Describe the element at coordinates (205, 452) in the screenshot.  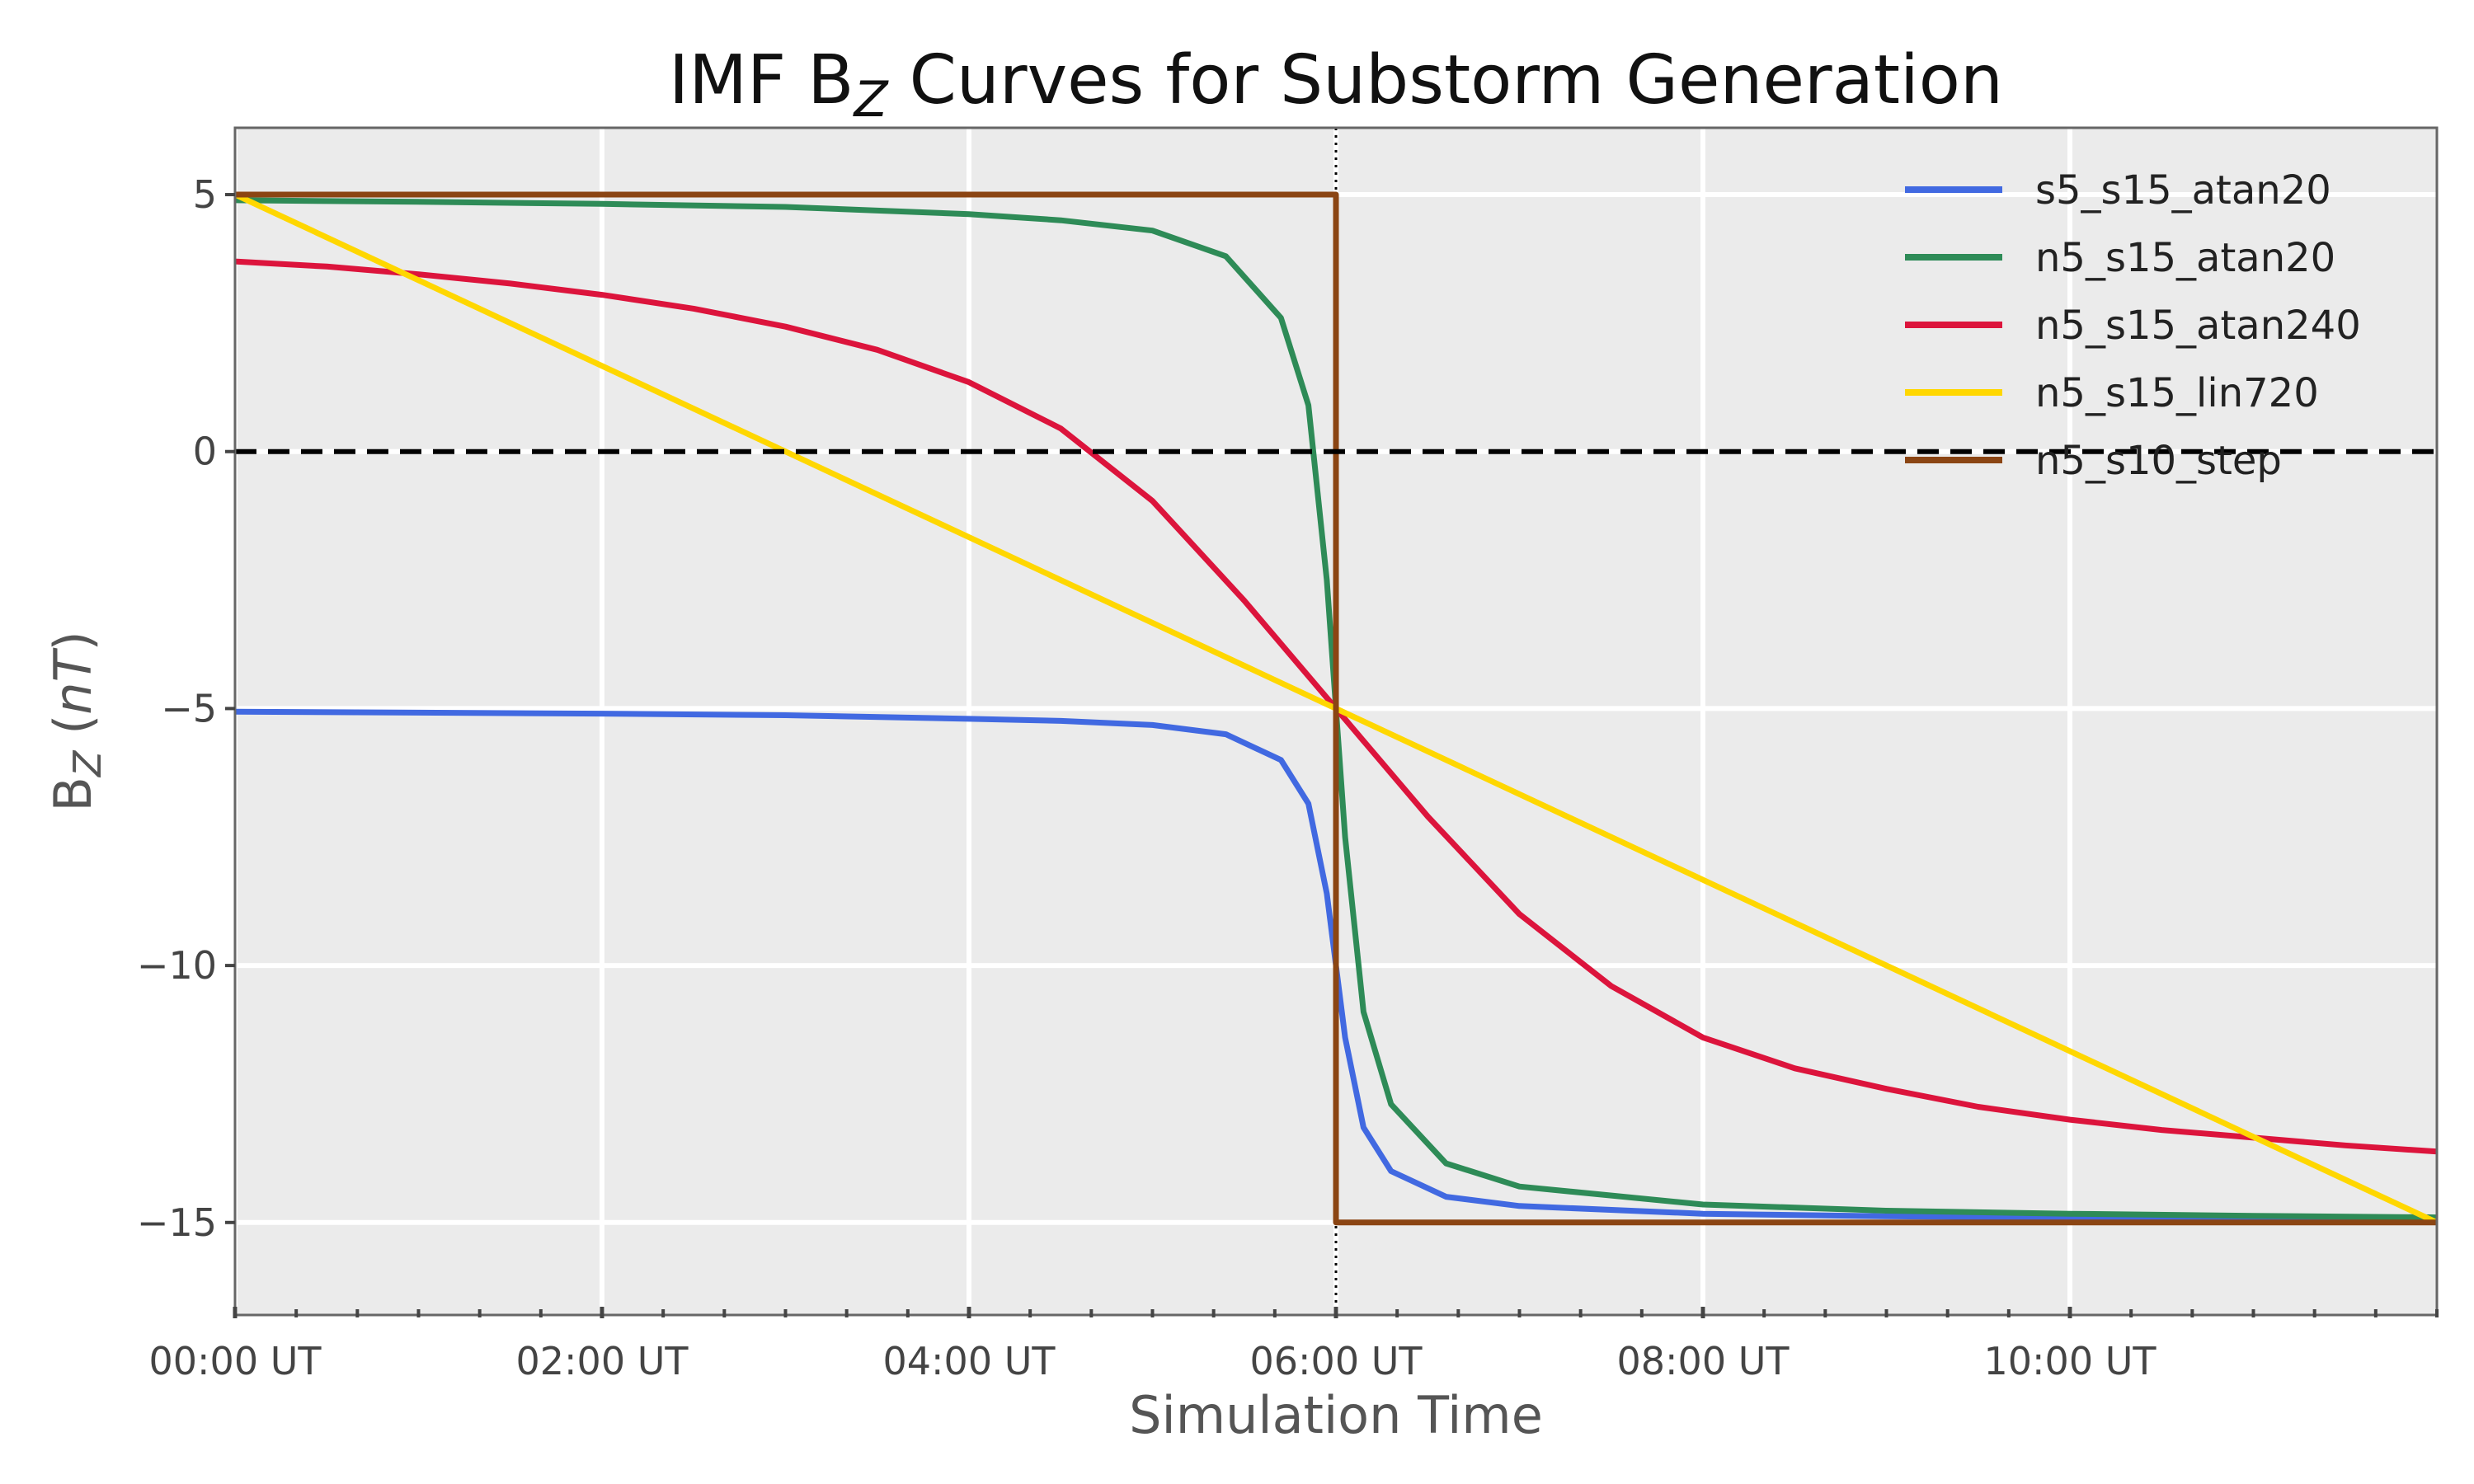
I see `y-tick-label: 0` at that location.